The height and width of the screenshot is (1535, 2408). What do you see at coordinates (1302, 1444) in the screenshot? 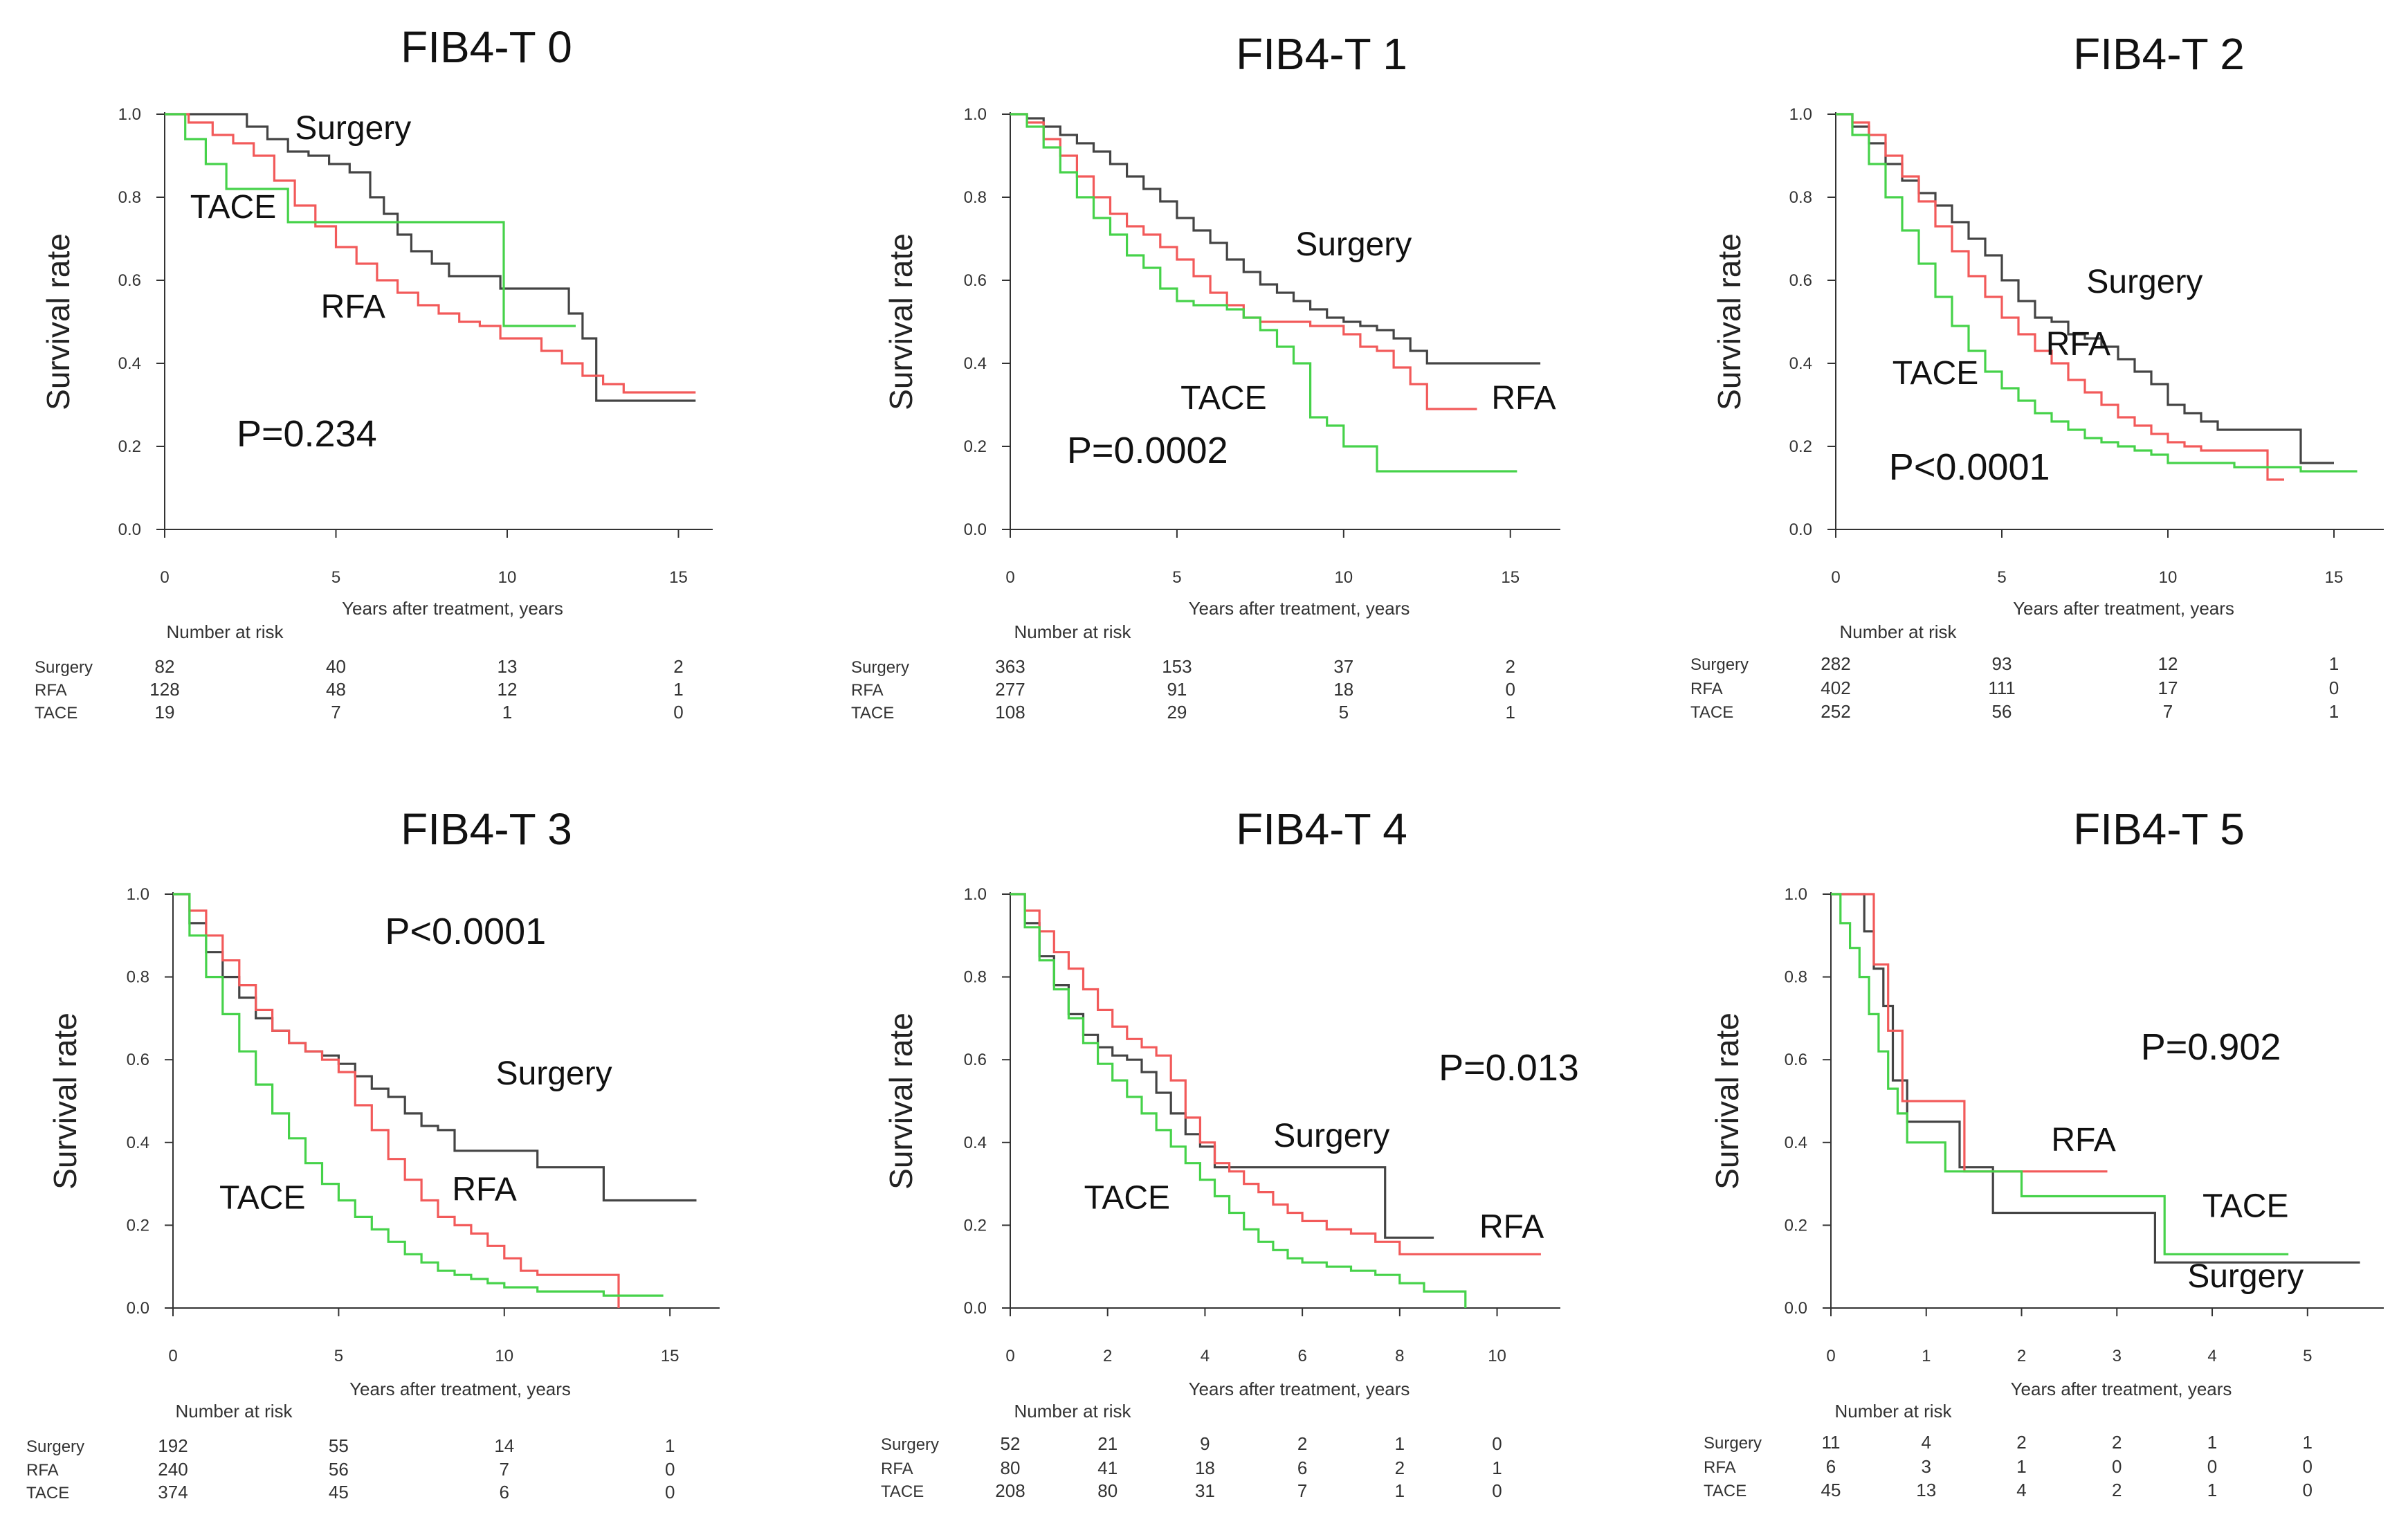
I see `risk-value: 2` at bounding box center [1302, 1444].